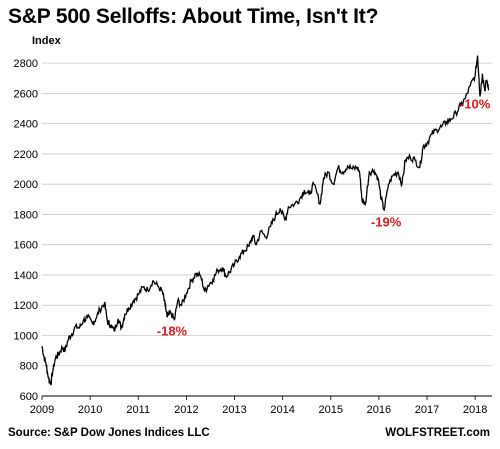 The image size is (500, 449). I want to click on y-tick-label: 1200, so click(26, 306).